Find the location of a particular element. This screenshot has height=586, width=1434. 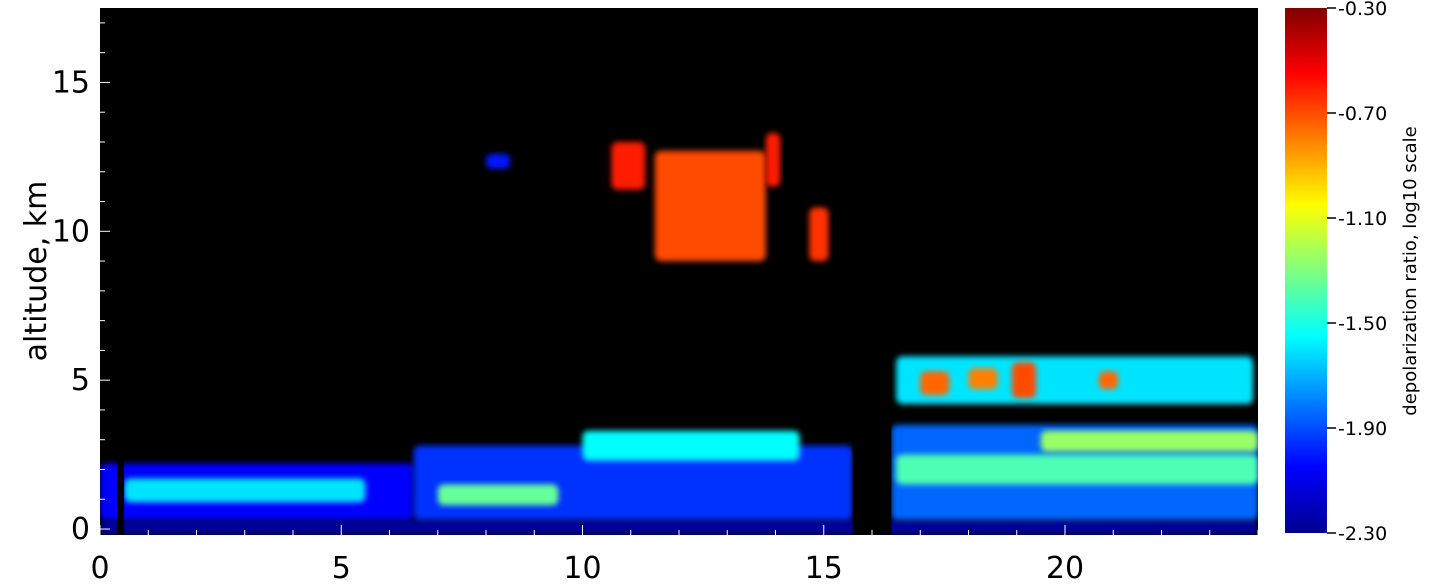

y-axis-label: altitude, km is located at coordinates (36, 271).